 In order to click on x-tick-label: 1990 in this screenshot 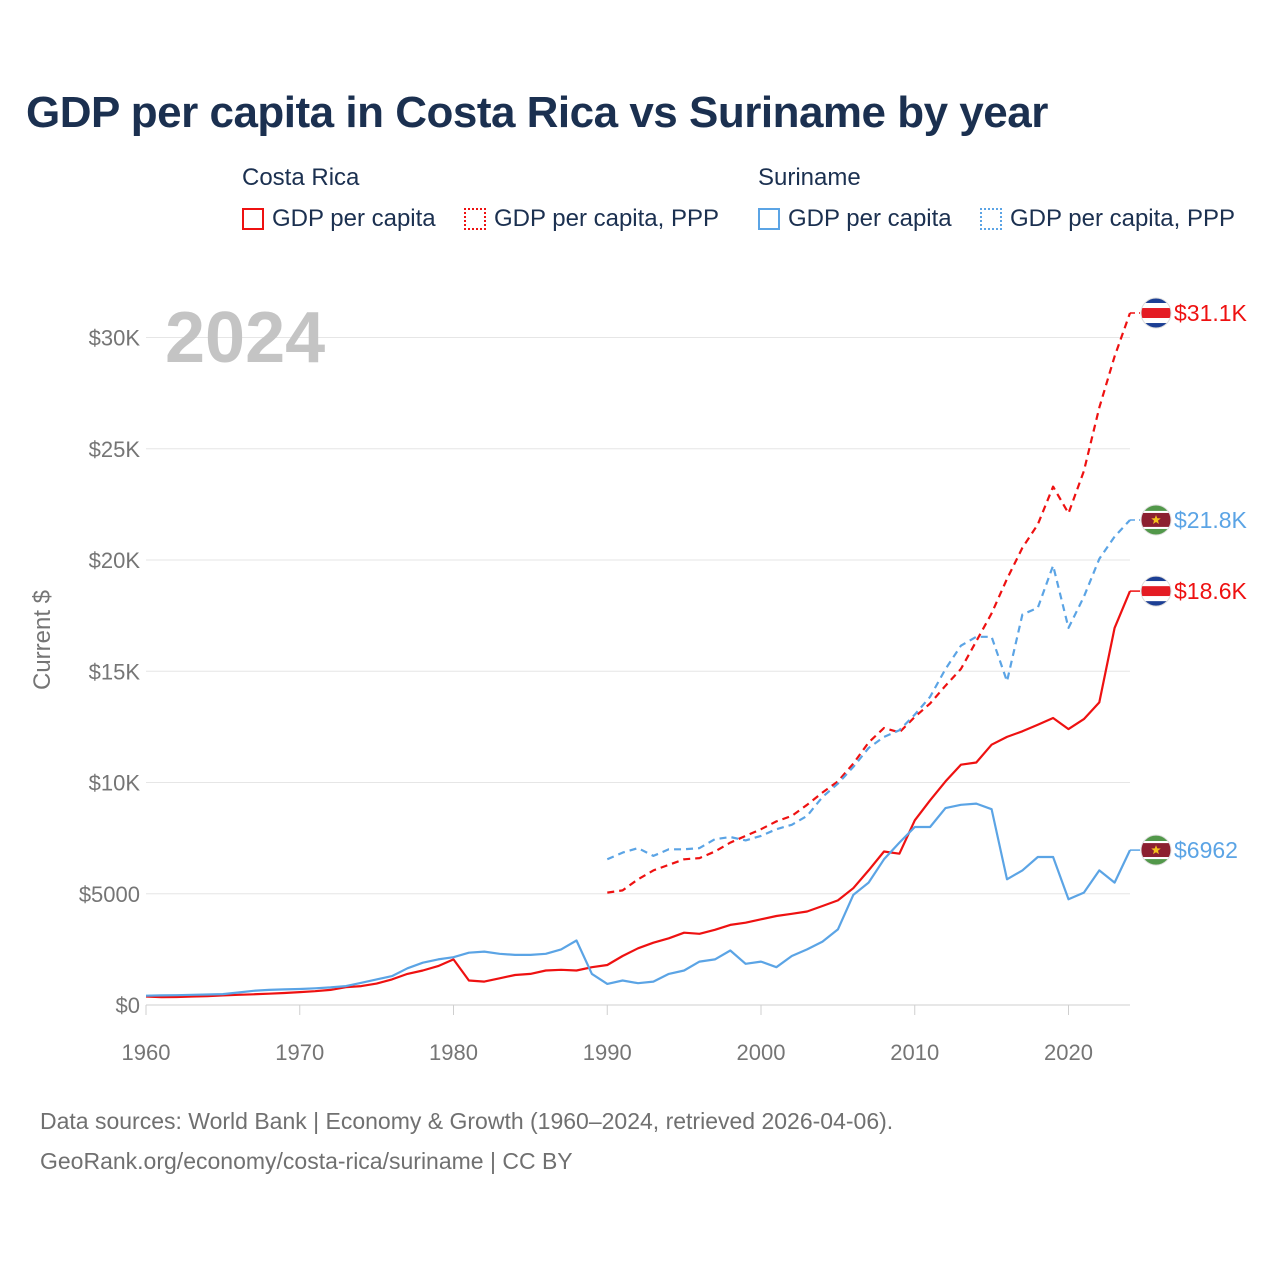, I will do `click(607, 1052)`.